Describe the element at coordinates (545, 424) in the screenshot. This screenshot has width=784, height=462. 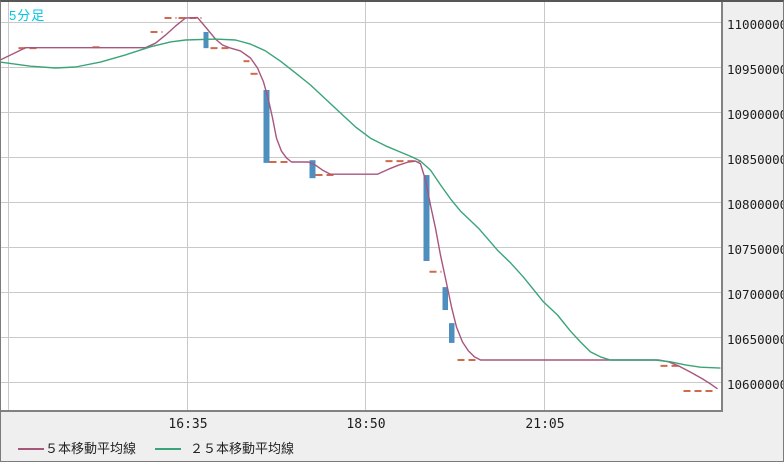
I see `x-axis-label: 21:05` at that location.